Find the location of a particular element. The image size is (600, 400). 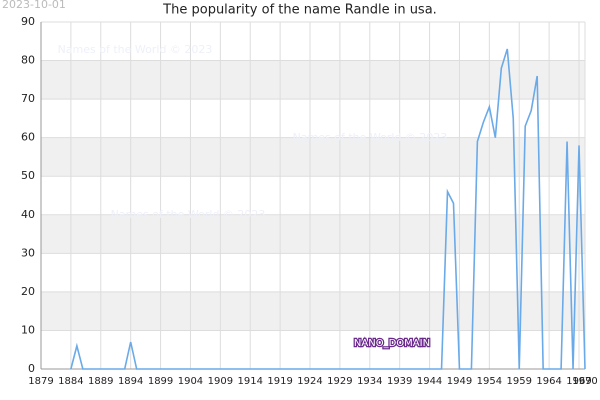

x-tick-label: 1919 is located at coordinates (279, 381).